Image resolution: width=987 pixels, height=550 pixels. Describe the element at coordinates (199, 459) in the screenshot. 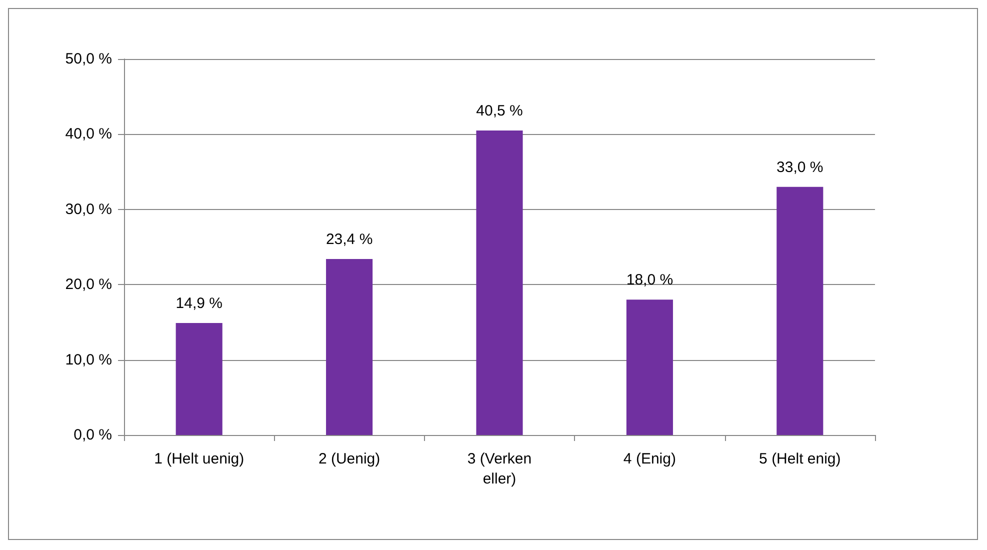

I see `x-tick-label: 1 (Helt uenig)` at that location.